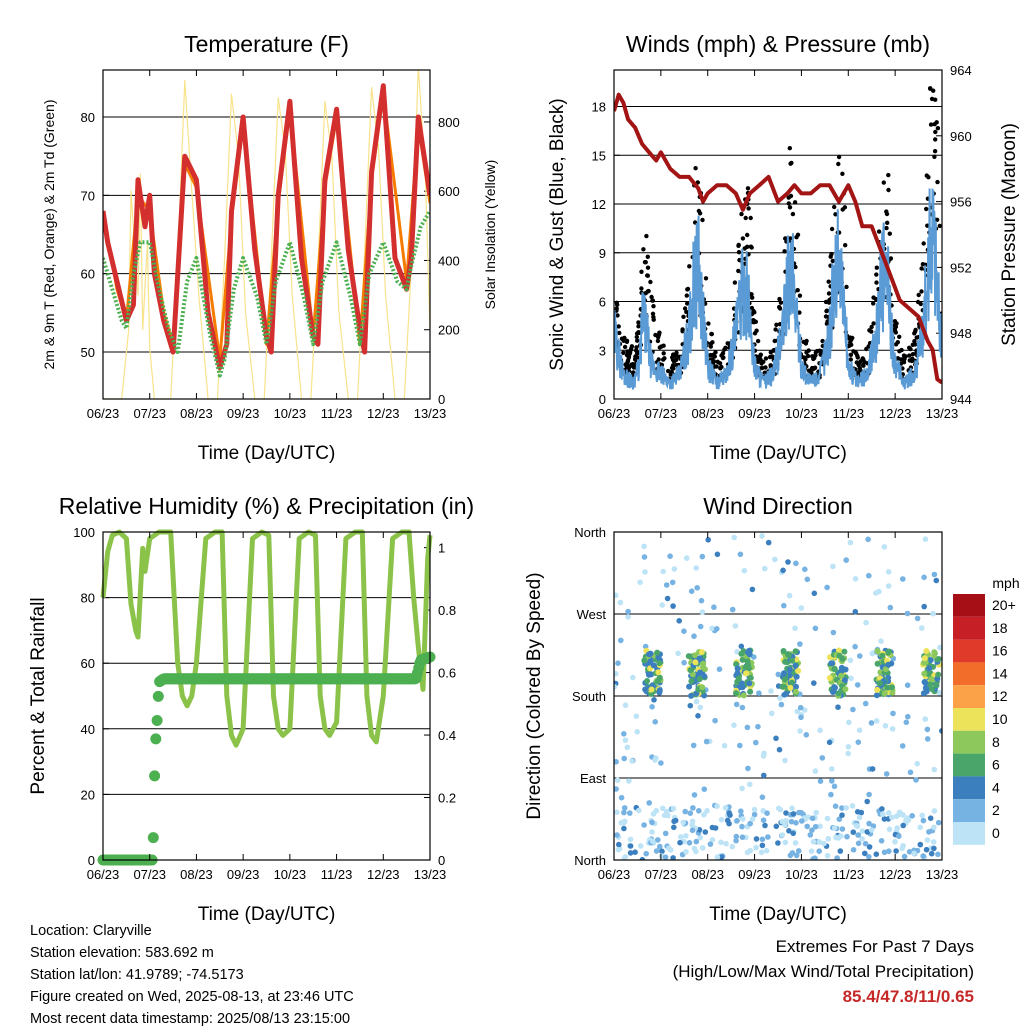 The height and width of the screenshot is (1030, 1024). Describe the element at coordinates (908, 996) in the screenshot. I see `extremes-values: 85.4/47.8/11/0.65` at that location.